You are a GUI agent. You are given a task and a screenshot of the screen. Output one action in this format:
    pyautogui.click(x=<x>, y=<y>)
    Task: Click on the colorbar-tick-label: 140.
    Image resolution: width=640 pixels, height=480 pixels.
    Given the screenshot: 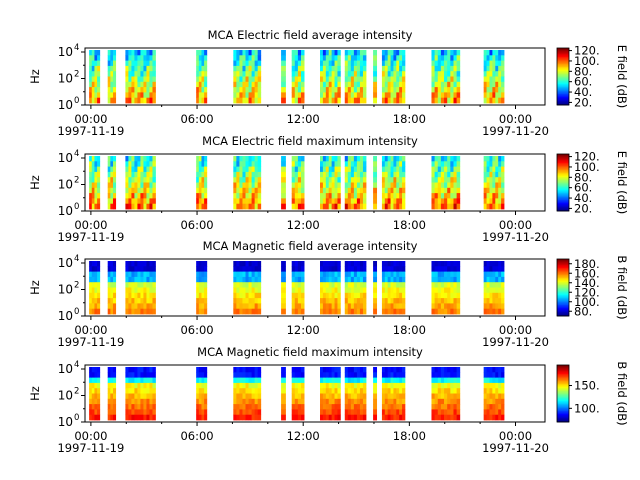 What is the action you would take?
    pyautogui.click(x=587, y=283)
    